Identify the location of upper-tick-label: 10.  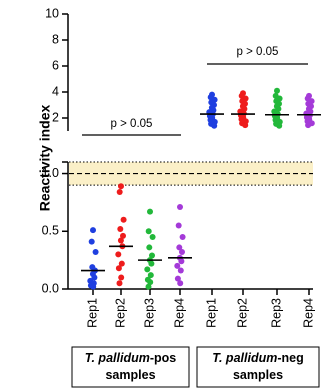
(52, 13).